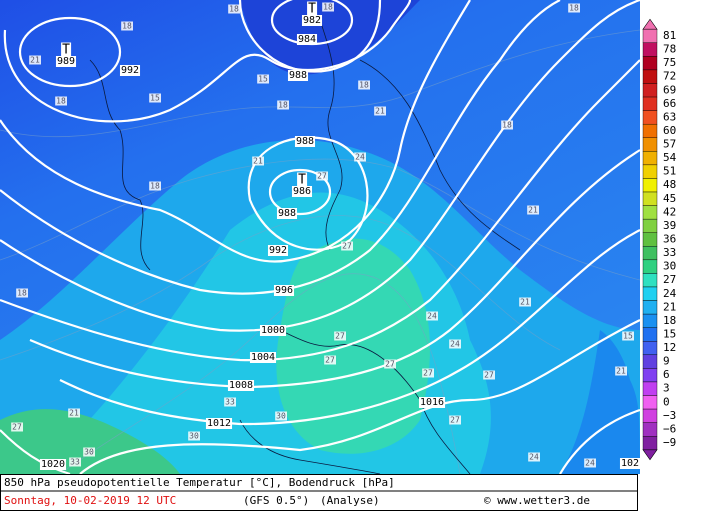 The image size is (704, 513). Describe the element at coordinates (669, 103) in the screenshot. I see `colorbar-label: 66` at that location.